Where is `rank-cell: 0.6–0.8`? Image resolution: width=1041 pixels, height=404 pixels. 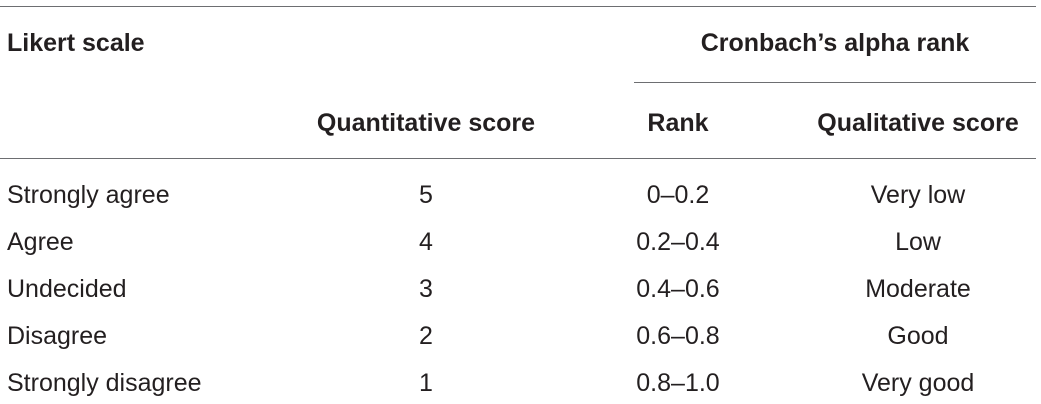 rank-cell: 0.6–0.8 is located at coordinates (678, 336).